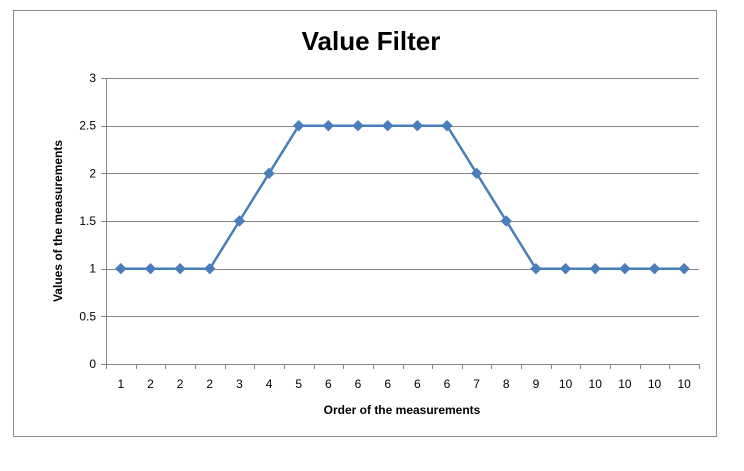 The width and height of the screenshot is (744, 471). What do you see at coordinates (269, 384) in the screenshot?
I see `x-tick-label: 4` at bounding box center [269, 384].